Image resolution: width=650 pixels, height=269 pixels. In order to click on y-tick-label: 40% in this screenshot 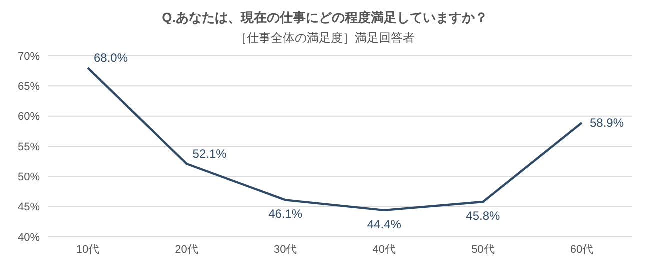, I will do `click(29, 238)`.